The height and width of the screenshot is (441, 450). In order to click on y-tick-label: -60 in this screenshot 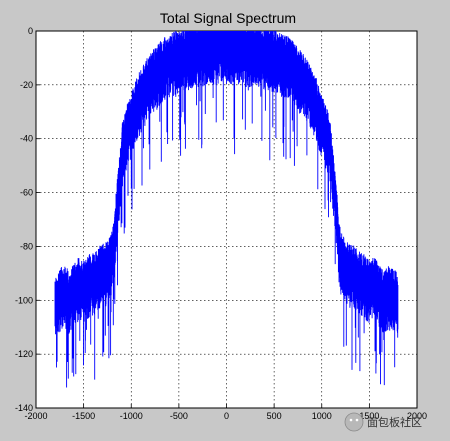, I will do `click(26, 193)`.